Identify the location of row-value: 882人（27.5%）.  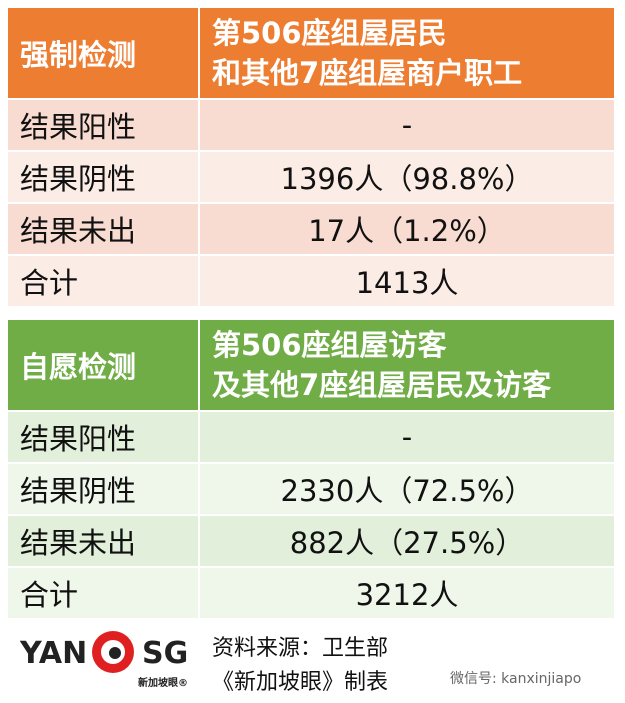
(407, 541).